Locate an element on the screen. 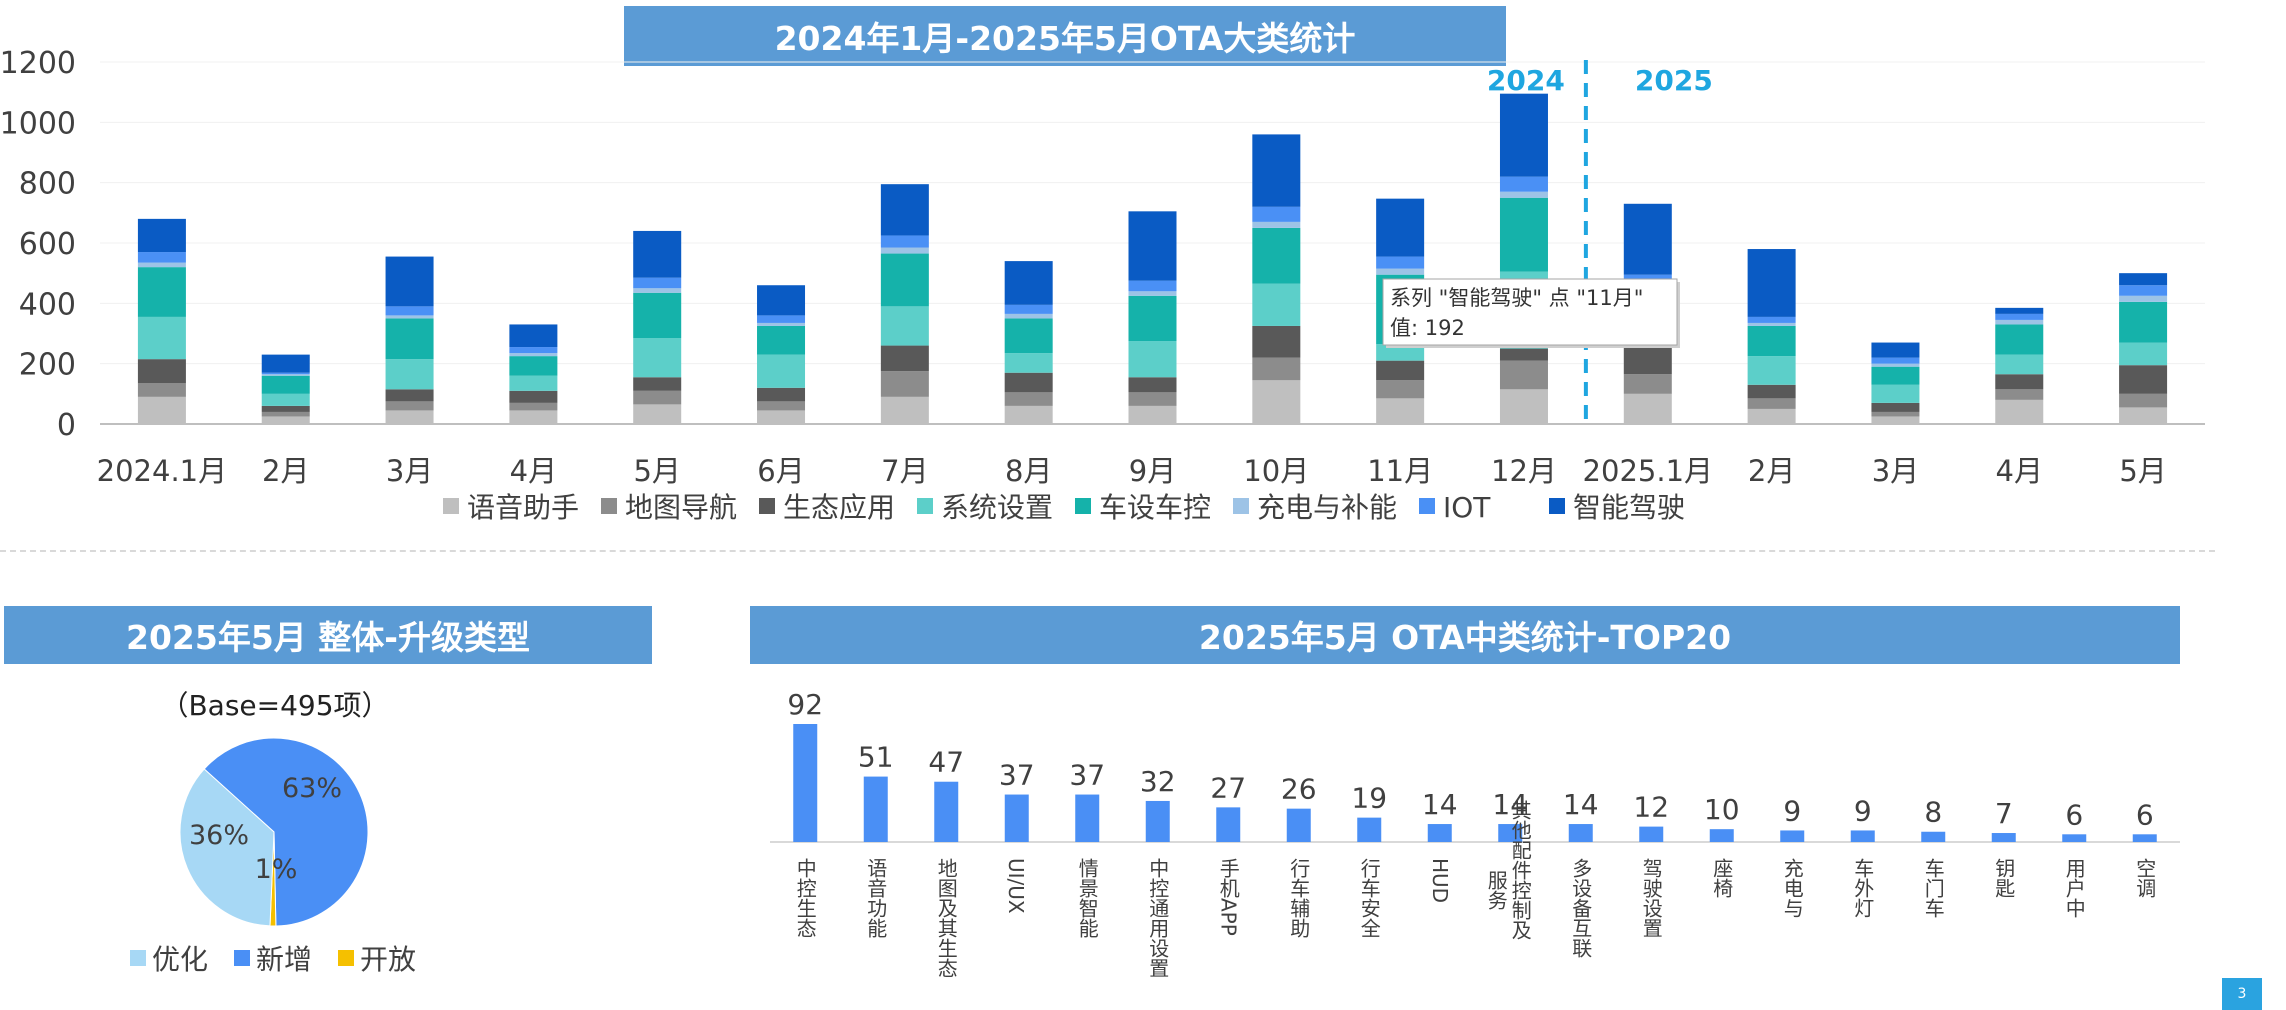  category-label: 地图及其生态 is located at coordinates (946, 918).